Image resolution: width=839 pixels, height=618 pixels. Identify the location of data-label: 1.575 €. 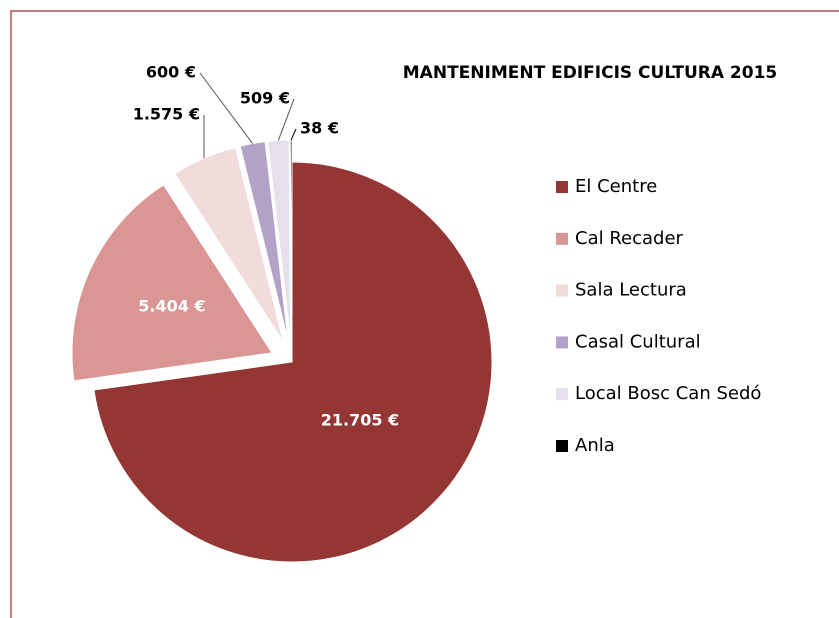
(166, 114).